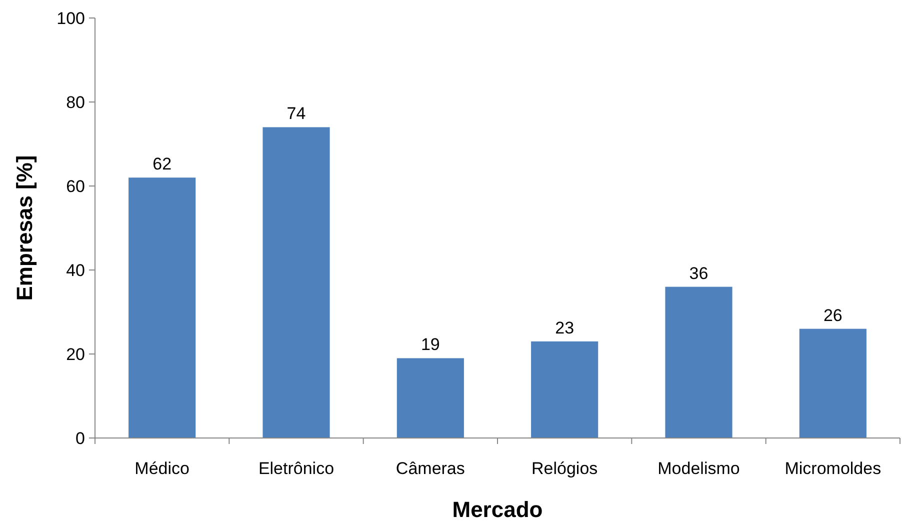 This screenshot has height=525, width=902. Describe the element at coordinates (24, 228) in the screenshot. I see `y-axis-title: Empresas [%]` at that location.